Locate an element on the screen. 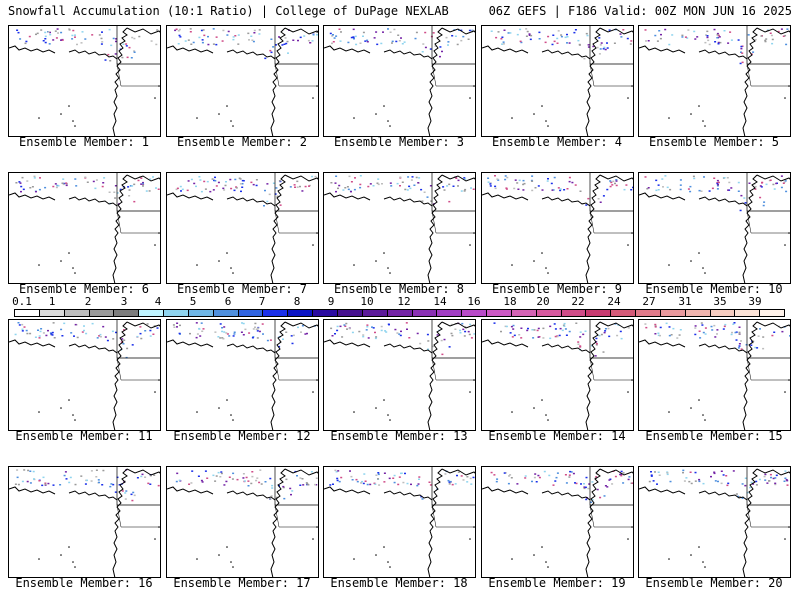 This screenshot has height=600, width=800. colorbar-labels: 0.1 1 2 3 4 5 6 7 8 9 10 12 14 16 18 20 22 24 27 31 35 39 is located at coordinates (398, 301).